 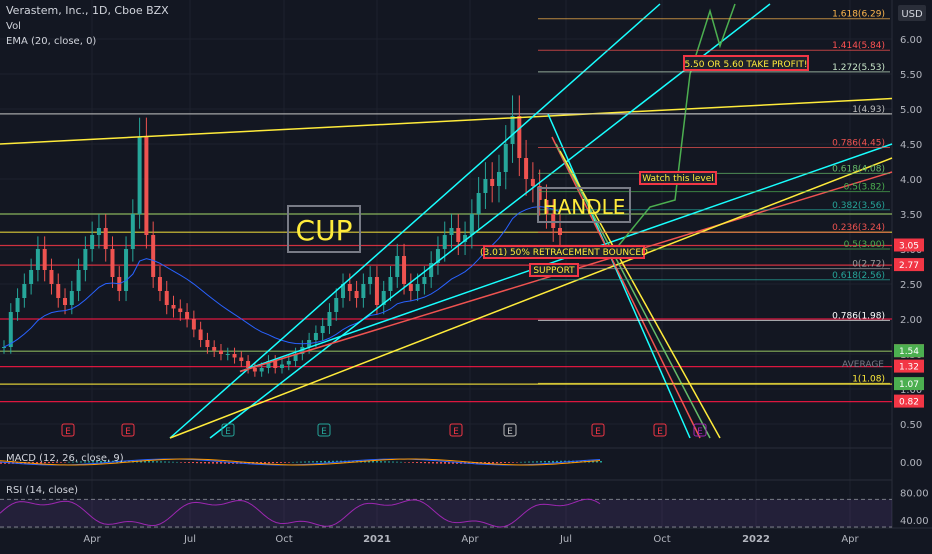 What do you see at coordinates (858, 276) in the screenshot?
I see `fib-level-label: 0.618(2.56)` at bounding box center [858, 276].